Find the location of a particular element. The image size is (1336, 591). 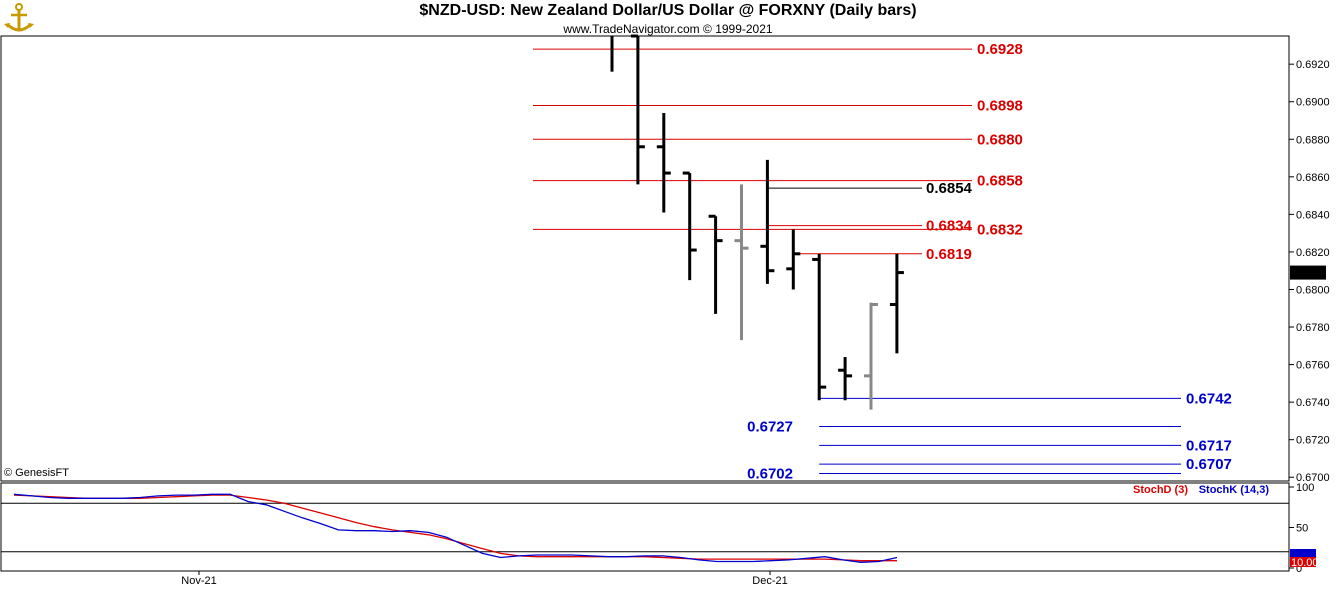

stochastic-axis-ticks: 100 50 0 is located at coordinates (1301, 528).